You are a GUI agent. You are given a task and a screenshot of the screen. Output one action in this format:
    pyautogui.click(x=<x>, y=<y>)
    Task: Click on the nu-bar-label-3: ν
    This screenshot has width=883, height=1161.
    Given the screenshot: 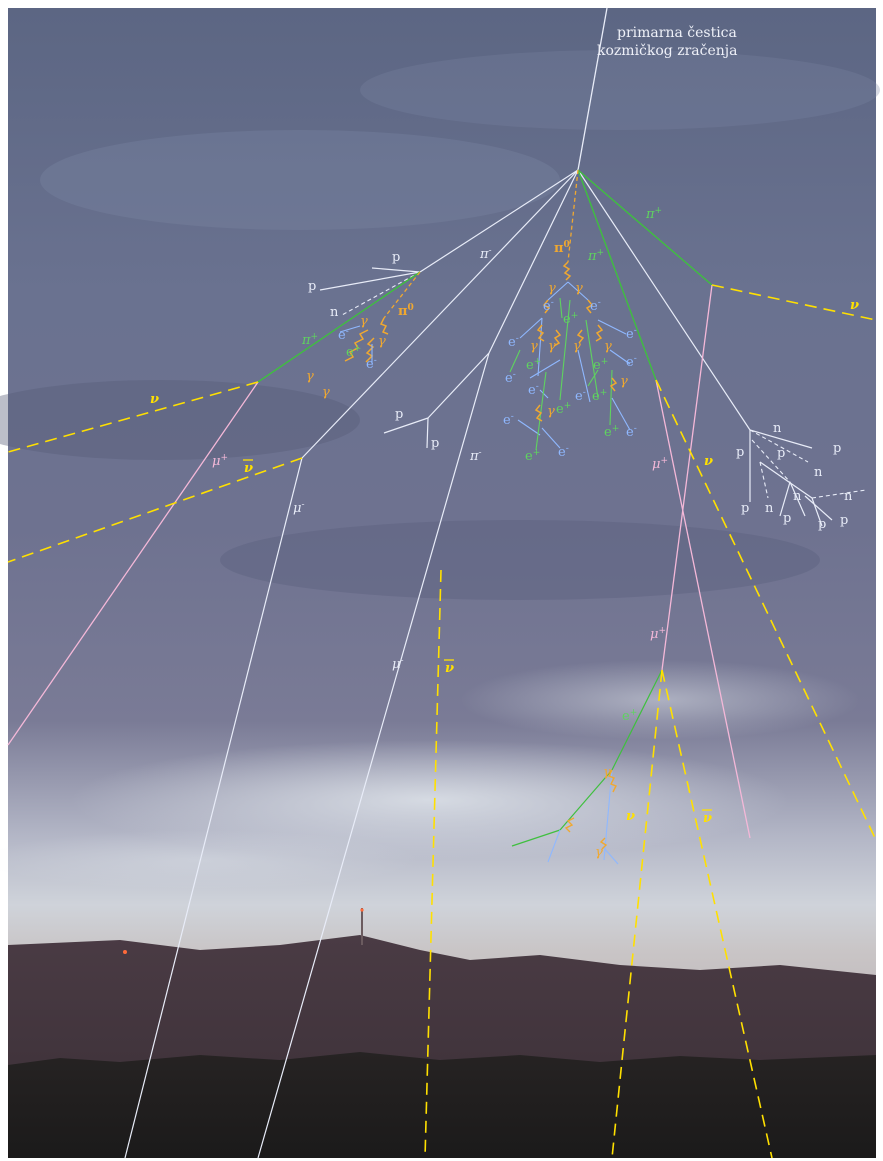 What is the action you would take?
    pyautogui.click(x=707, y=817)
    